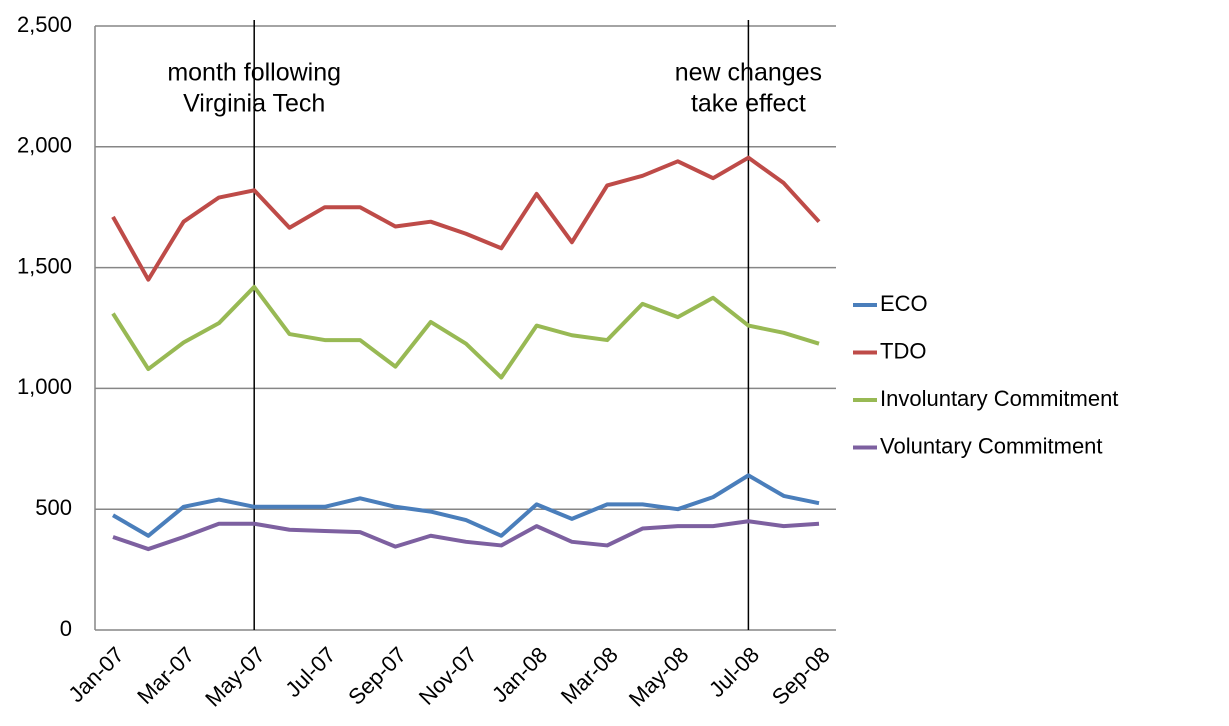  Describe the element at coordinates (448, 676) in the screenshot. I see `x-tick-label: Nov-07` at that location.